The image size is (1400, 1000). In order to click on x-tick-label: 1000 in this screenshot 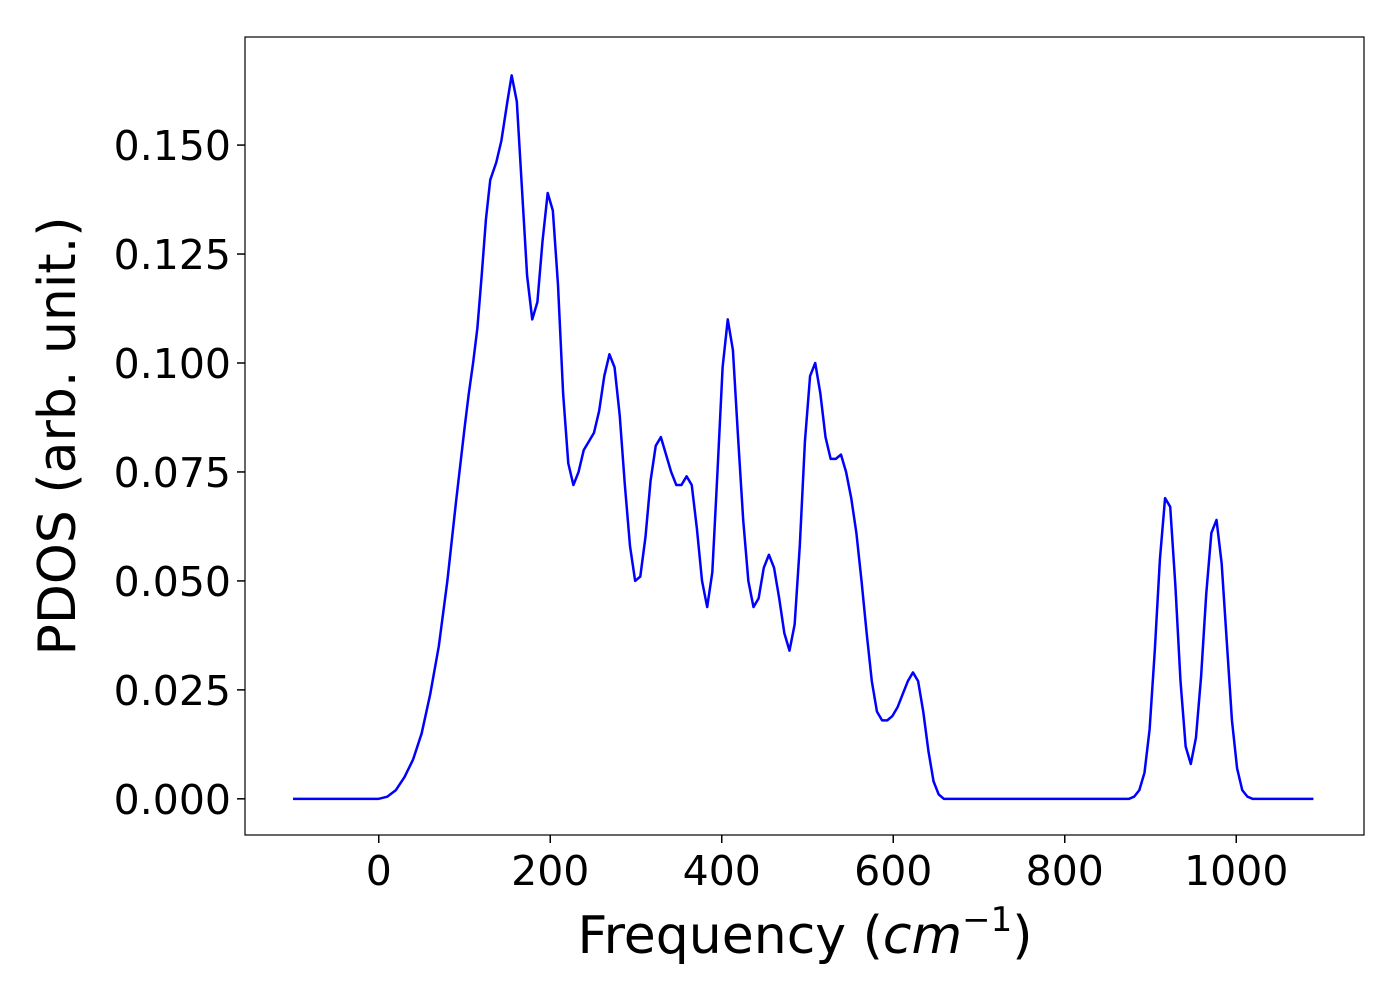, I will do `click(1236, 871)`.